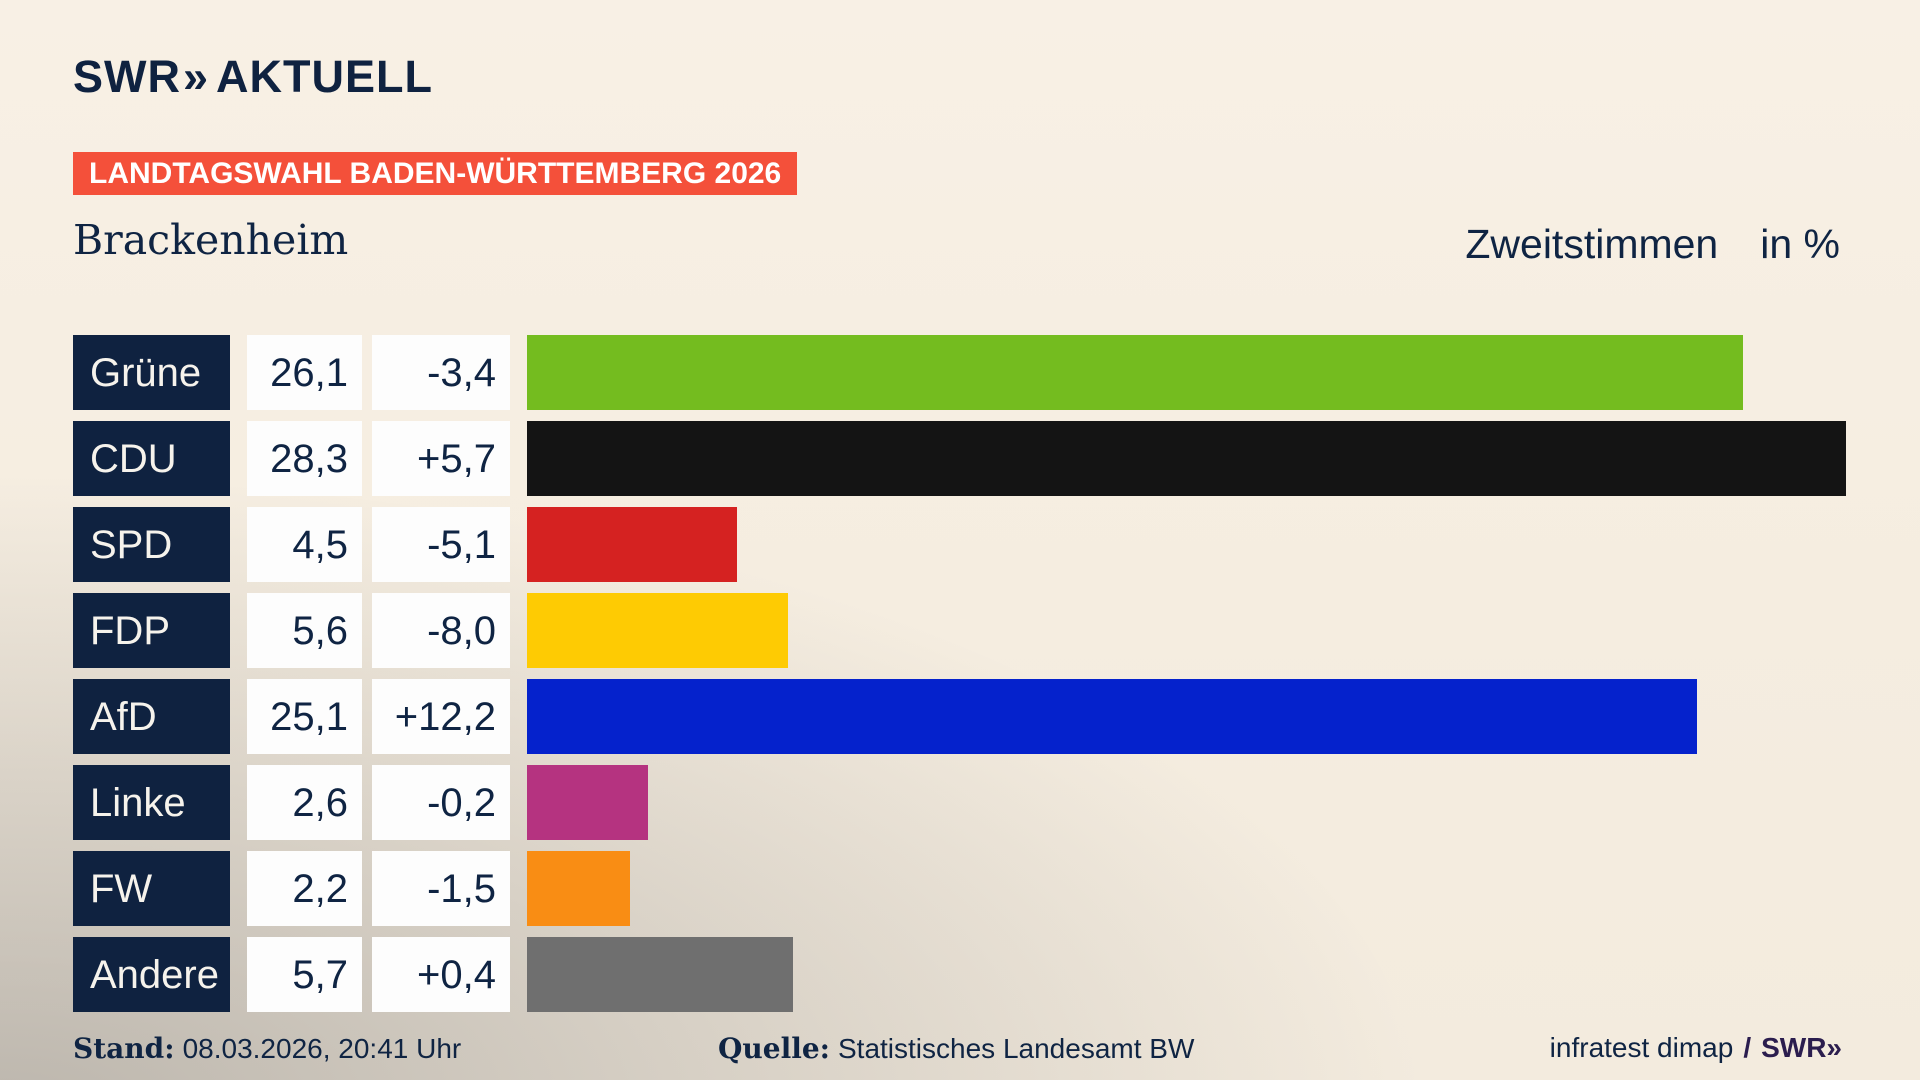  I want to click on logo-product-text: AKTUELL, so click(325, 76).